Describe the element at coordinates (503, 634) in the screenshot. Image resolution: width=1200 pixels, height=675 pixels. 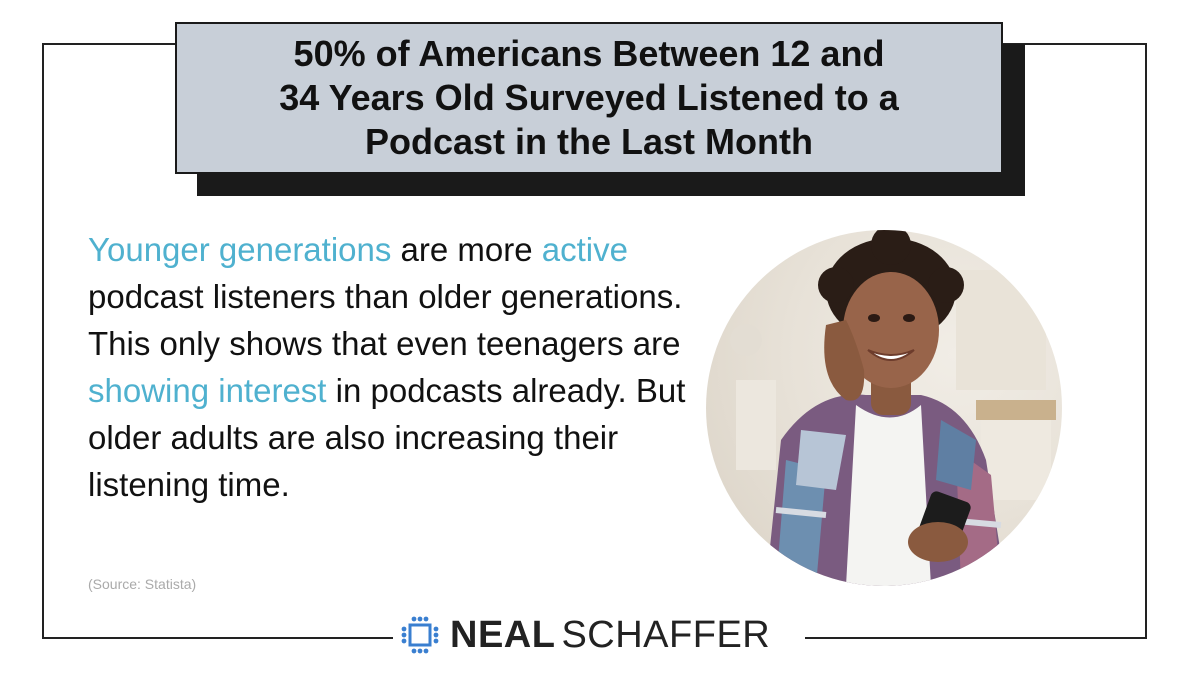
I see `logo-first-name: NEAL` at that location.